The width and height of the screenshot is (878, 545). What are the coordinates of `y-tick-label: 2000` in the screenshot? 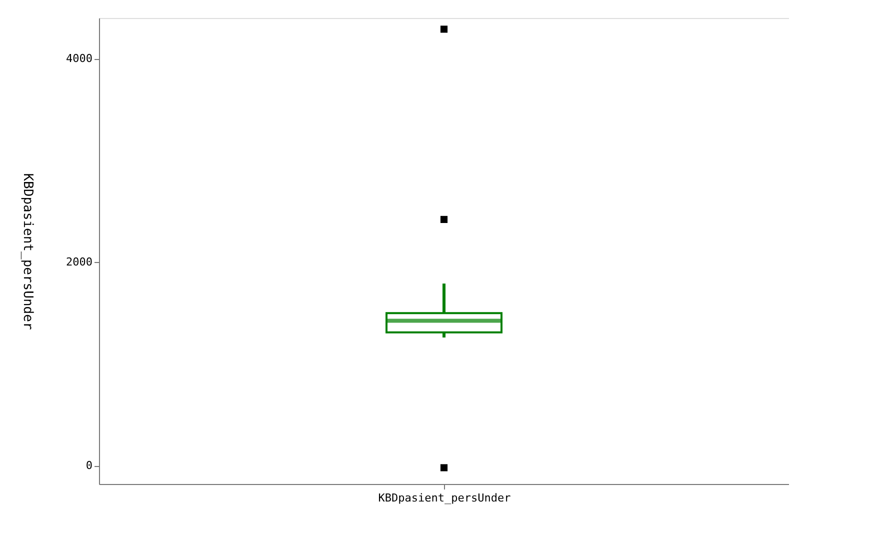 It's located at (79, 262).